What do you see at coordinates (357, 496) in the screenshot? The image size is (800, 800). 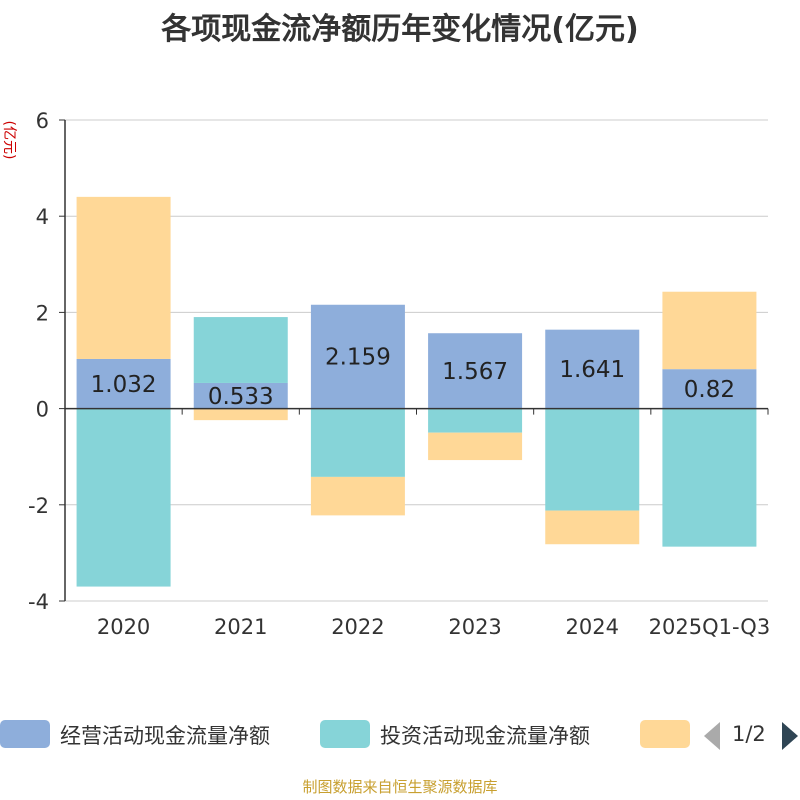 I see `bar-s2-2022` at bounding box center [357, 496].